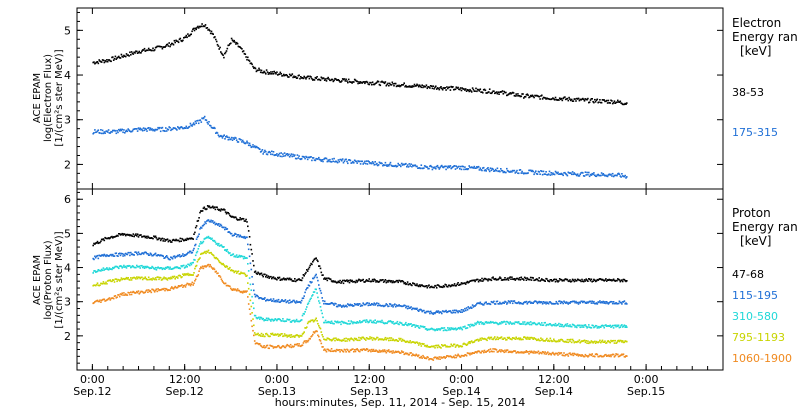 The width and height of the screenshot is (800, 410). What do you see at coordinates (554, 379) in the screenshot?
I see `x-tick-time-label: 12:00` at bounding box center [554, 379].